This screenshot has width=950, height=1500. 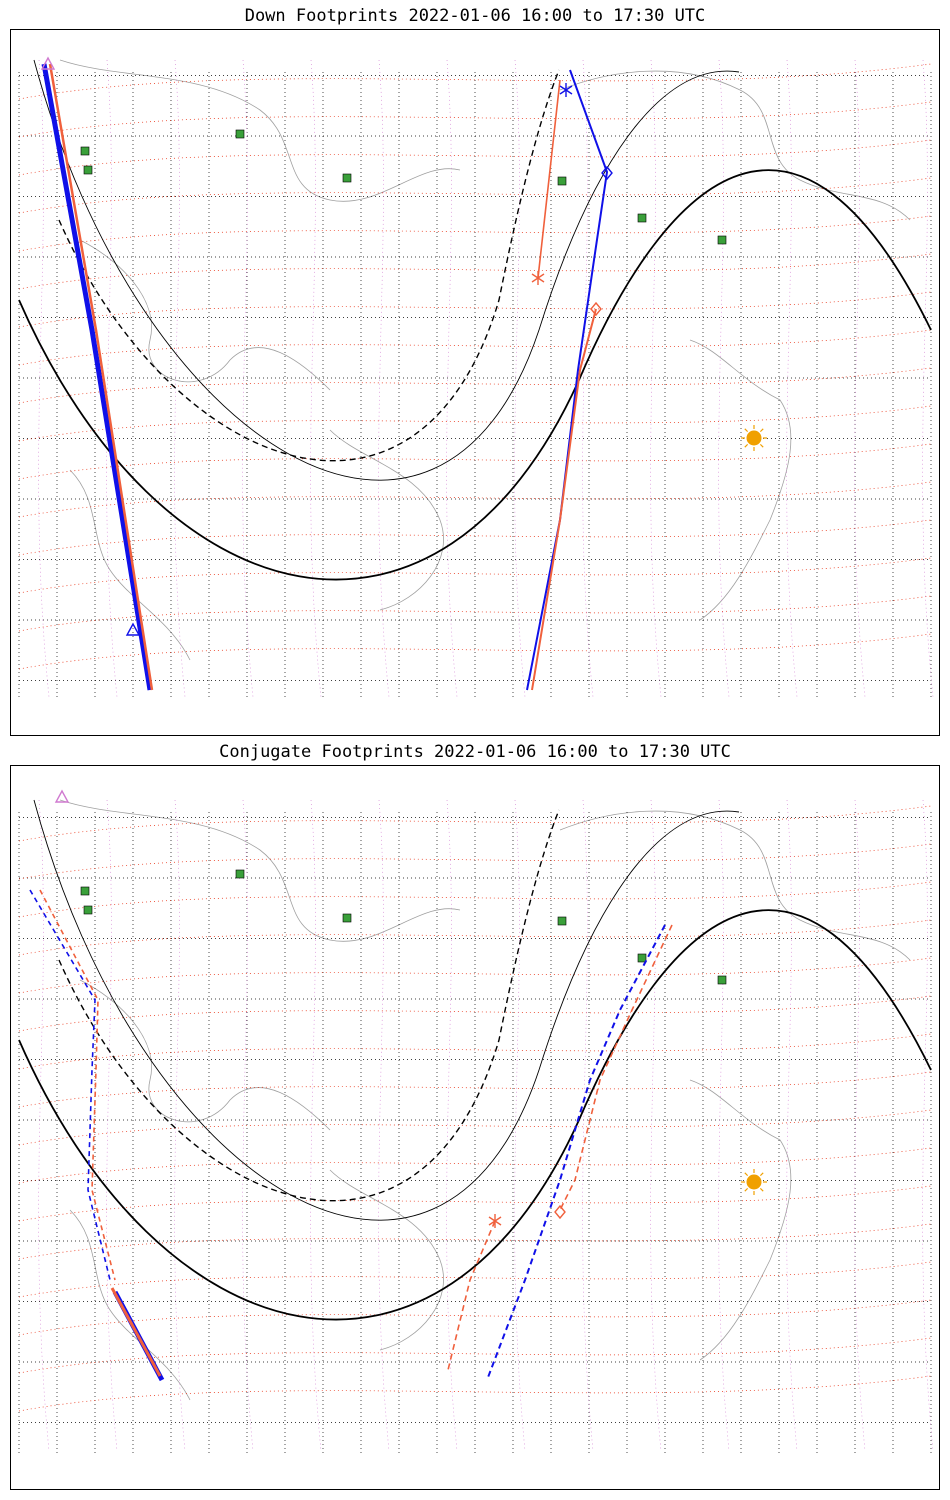 I want to click on elfin-b-track-science, so click(x=136, y=1332).